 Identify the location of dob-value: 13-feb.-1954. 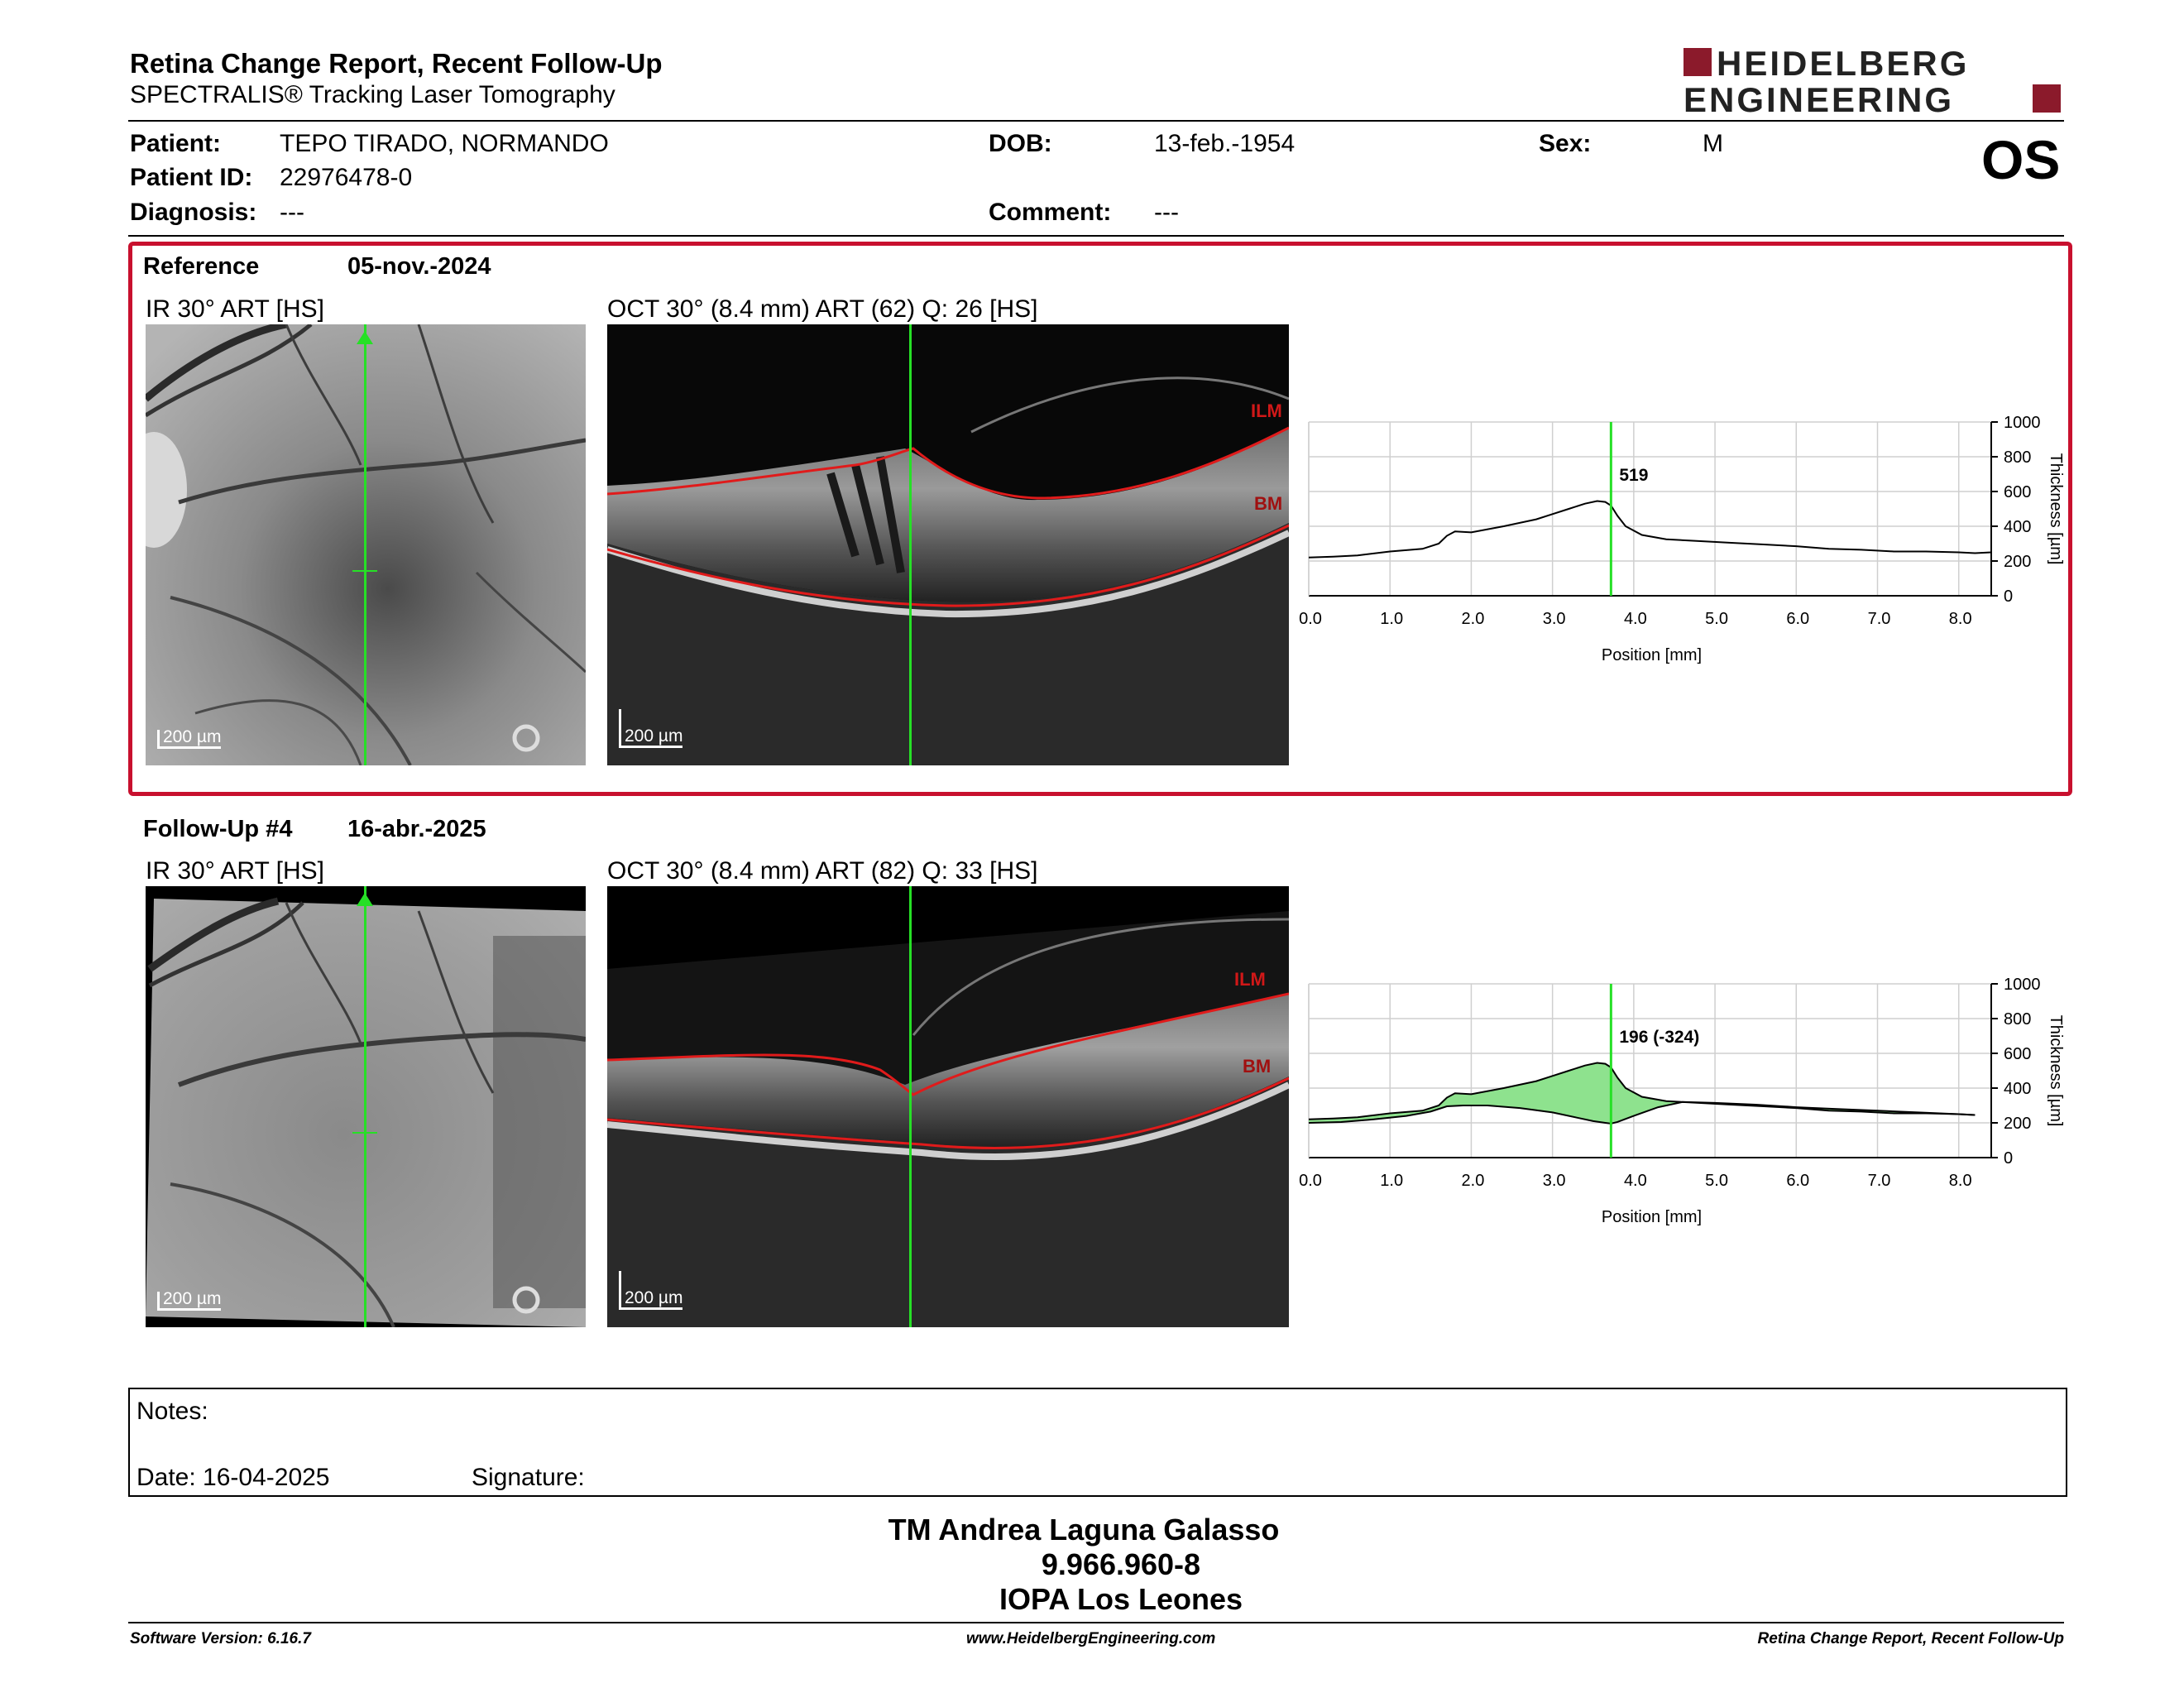
(1225, 143).